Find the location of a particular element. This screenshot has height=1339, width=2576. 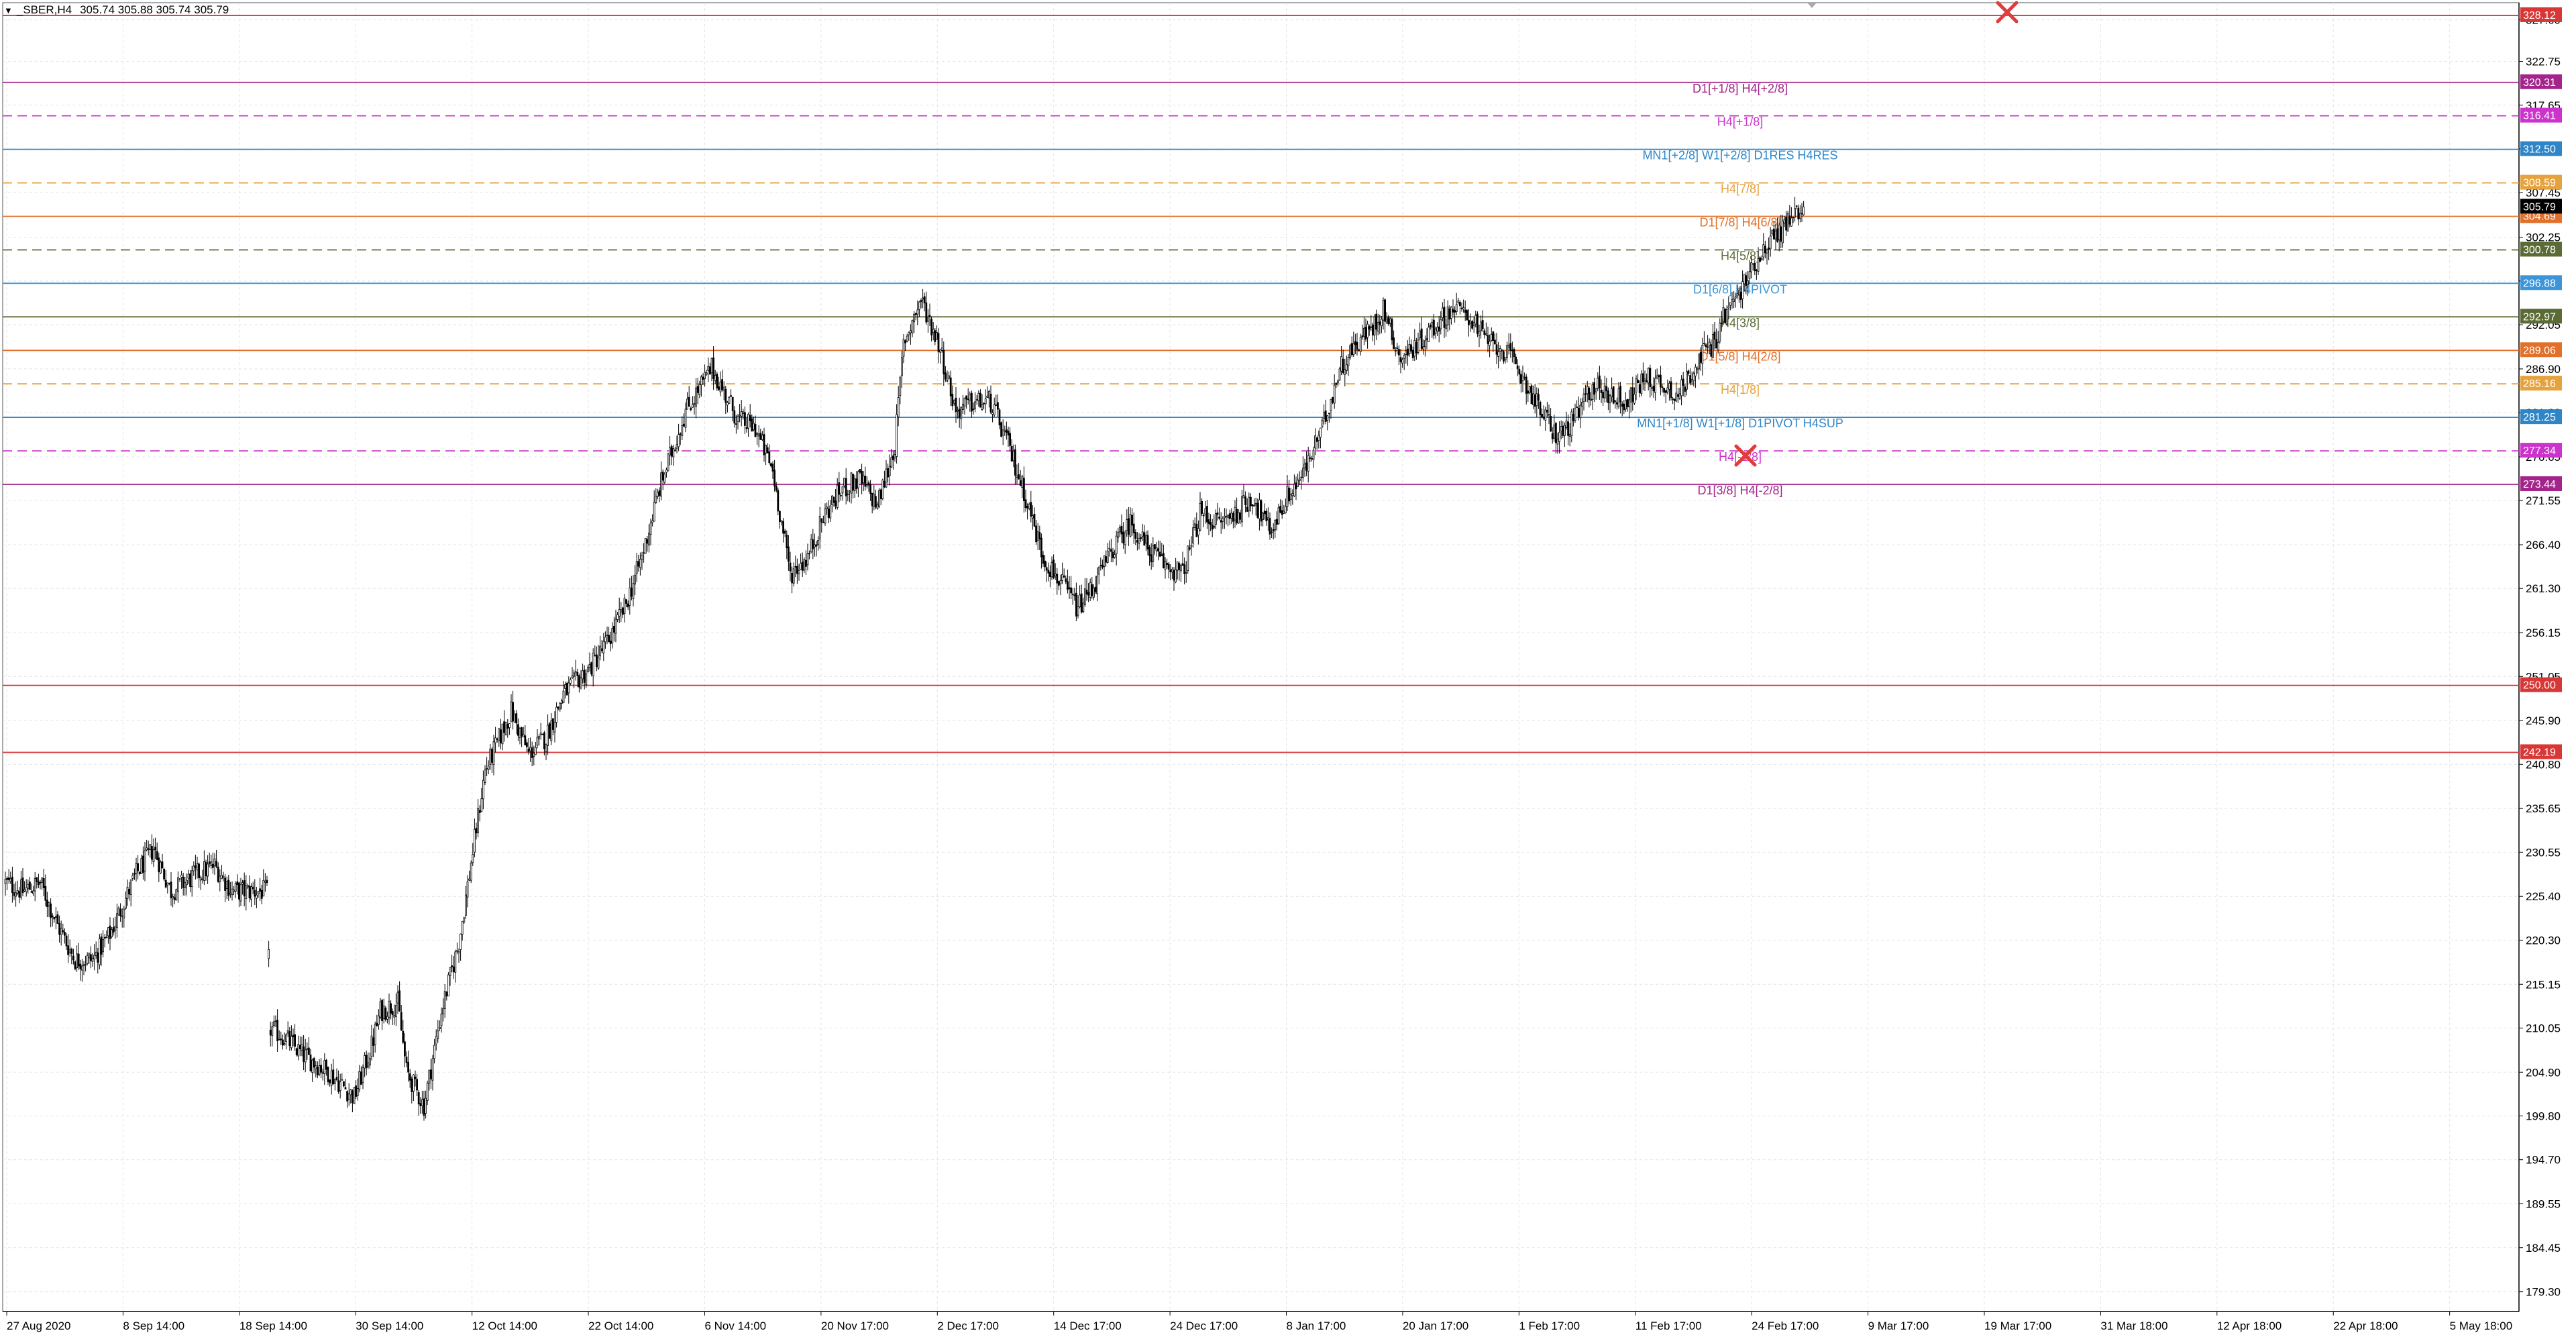

current-price-tag is located at coordinates (2541, 206).